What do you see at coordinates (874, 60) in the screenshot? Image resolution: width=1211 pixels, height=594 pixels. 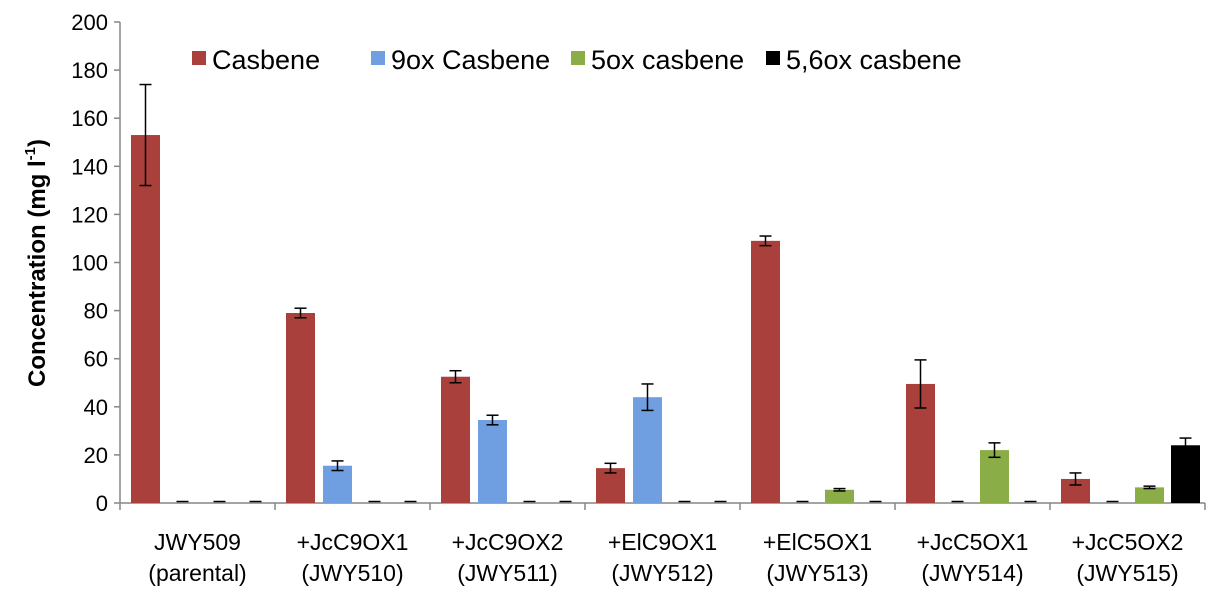 I see `legend-label: 5,6ox casbene` at bounding box center [874, 60].